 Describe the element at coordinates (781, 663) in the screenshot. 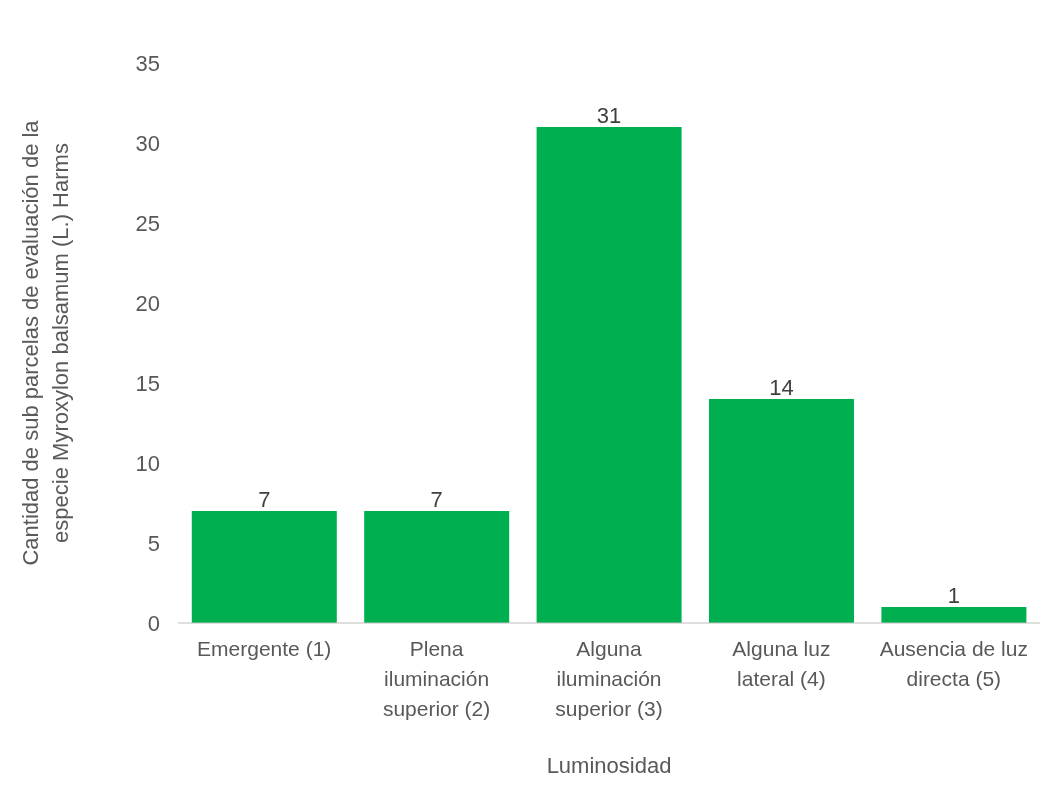

I see `x-tick-label: Alguna luz lateral (4)` at that location.